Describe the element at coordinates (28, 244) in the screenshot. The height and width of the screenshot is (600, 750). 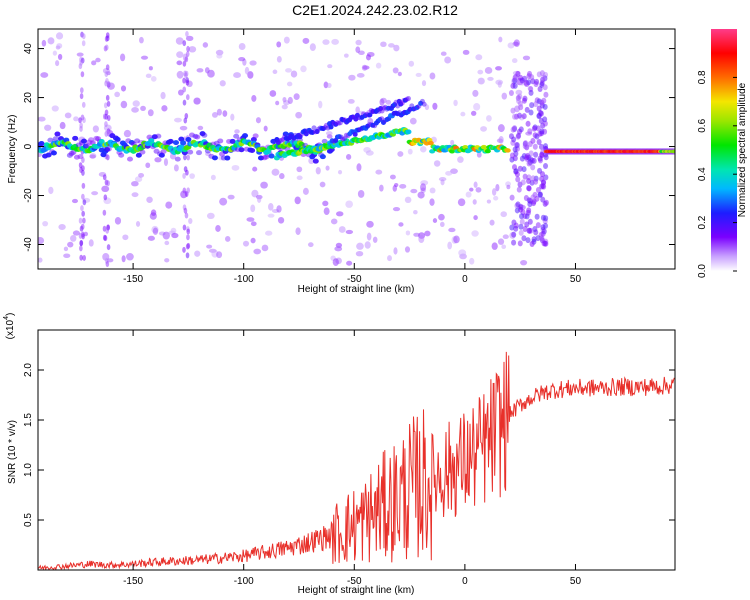
I see `spectrogram-y-tick-label: -40` at that location.